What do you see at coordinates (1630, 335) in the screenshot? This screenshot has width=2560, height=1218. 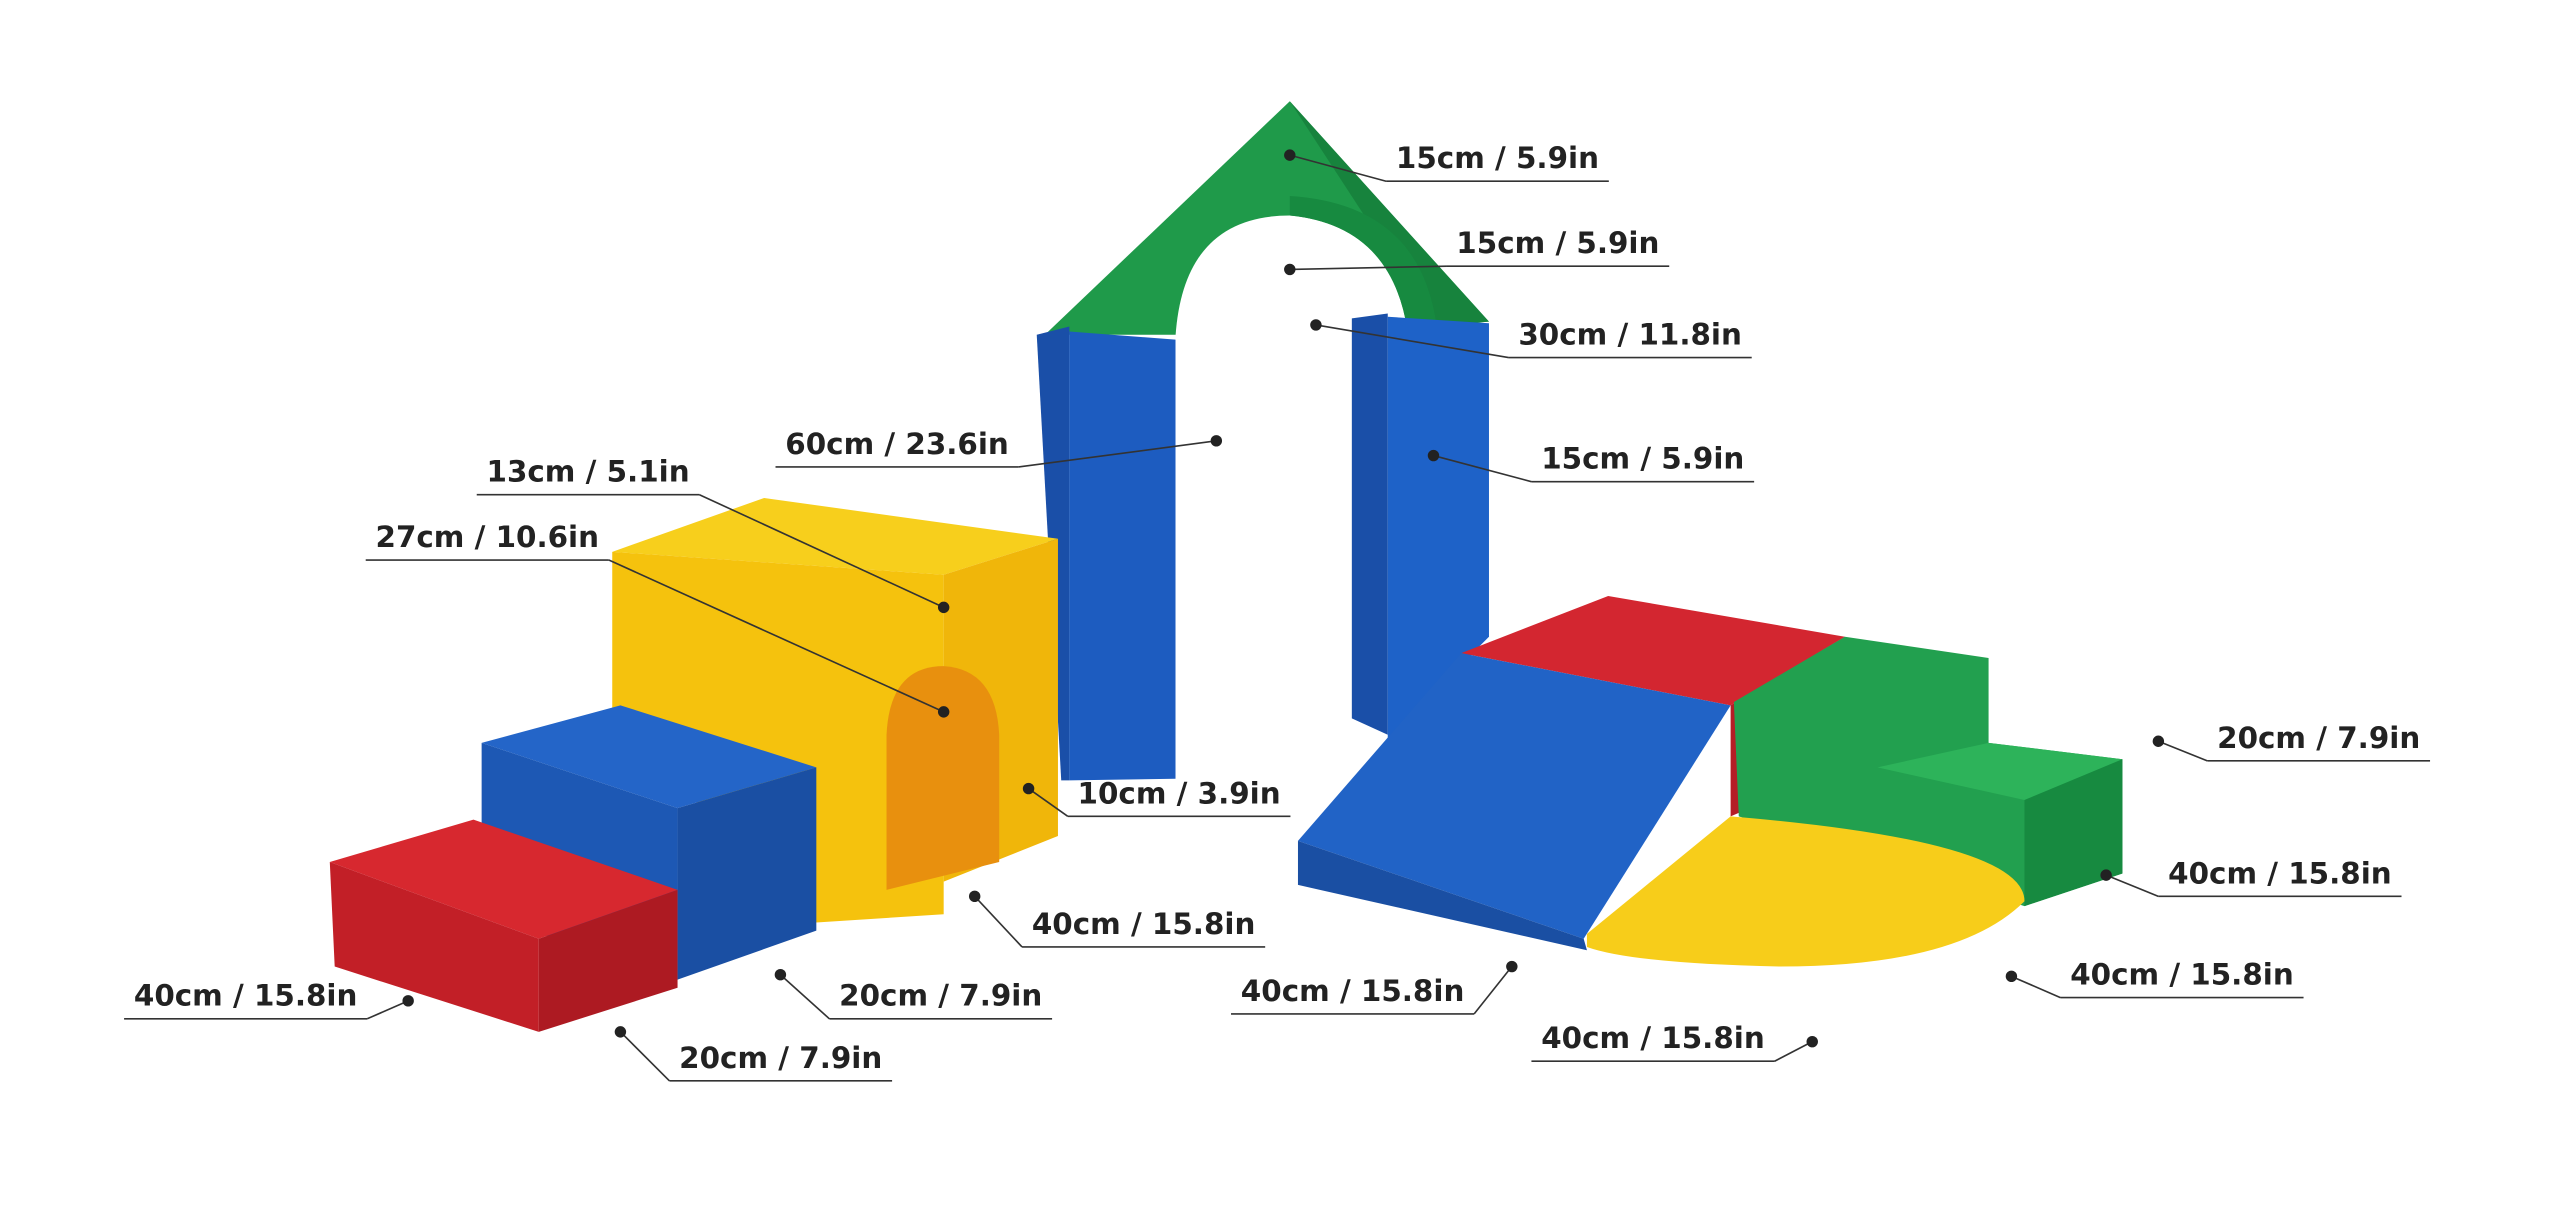 I see `dimension-label: 30cm / 11.8in` at bounding box center [1630, 335].